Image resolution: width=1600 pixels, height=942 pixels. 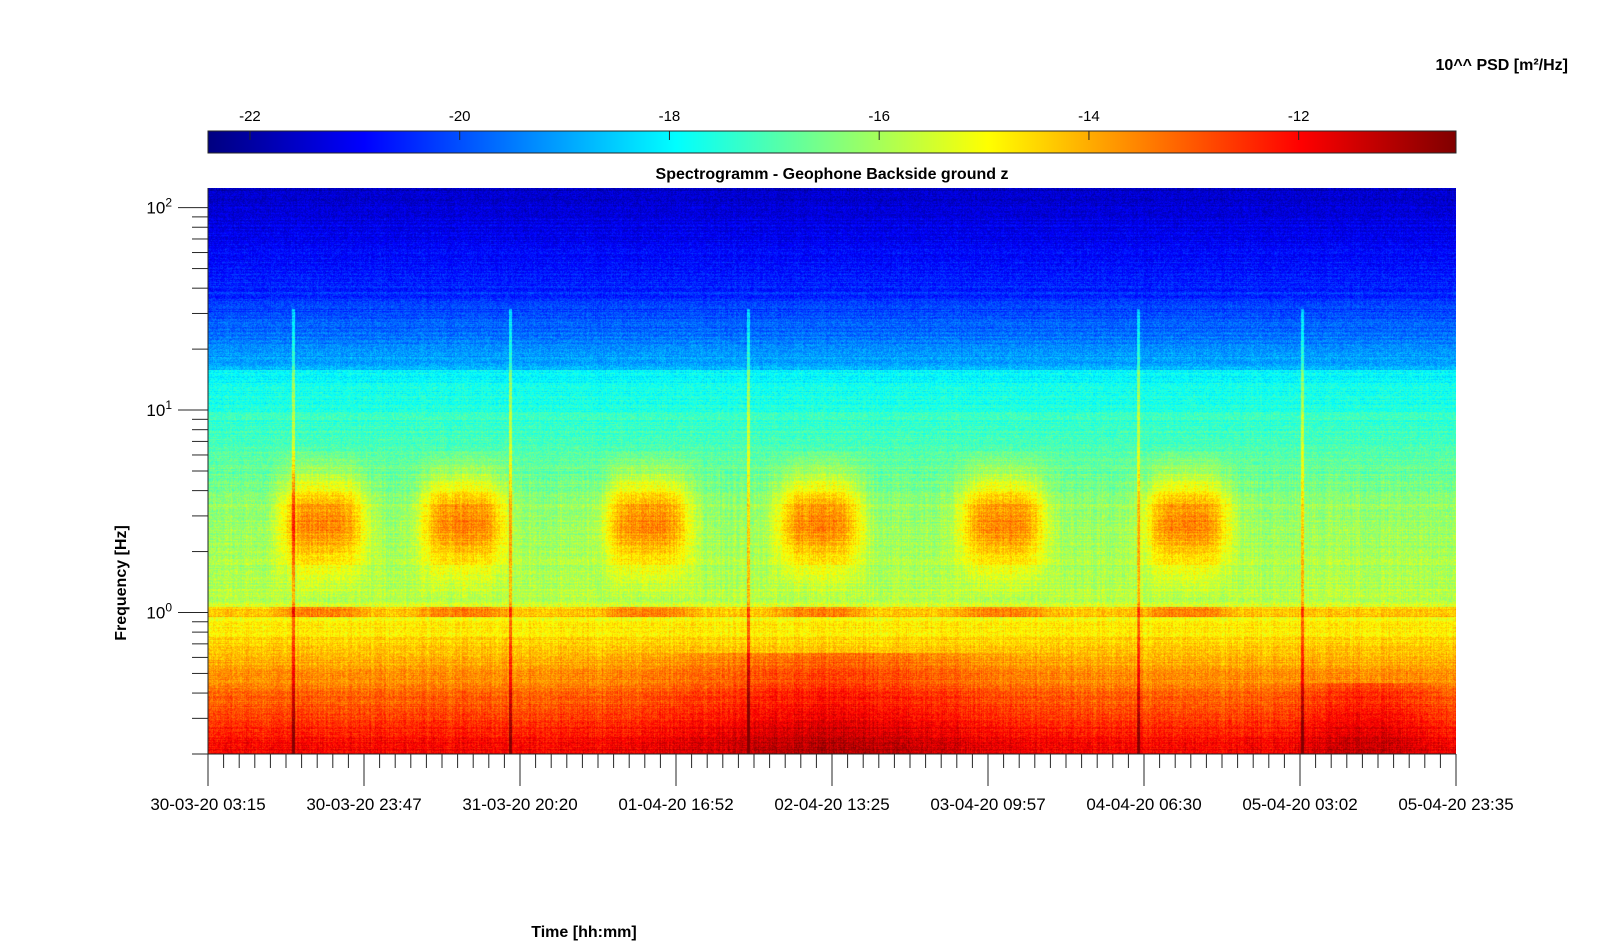 What do you see at coordinates (832, 142) in the screenshot?
I see `colorbar-strip` at bounding box center [832, 142].